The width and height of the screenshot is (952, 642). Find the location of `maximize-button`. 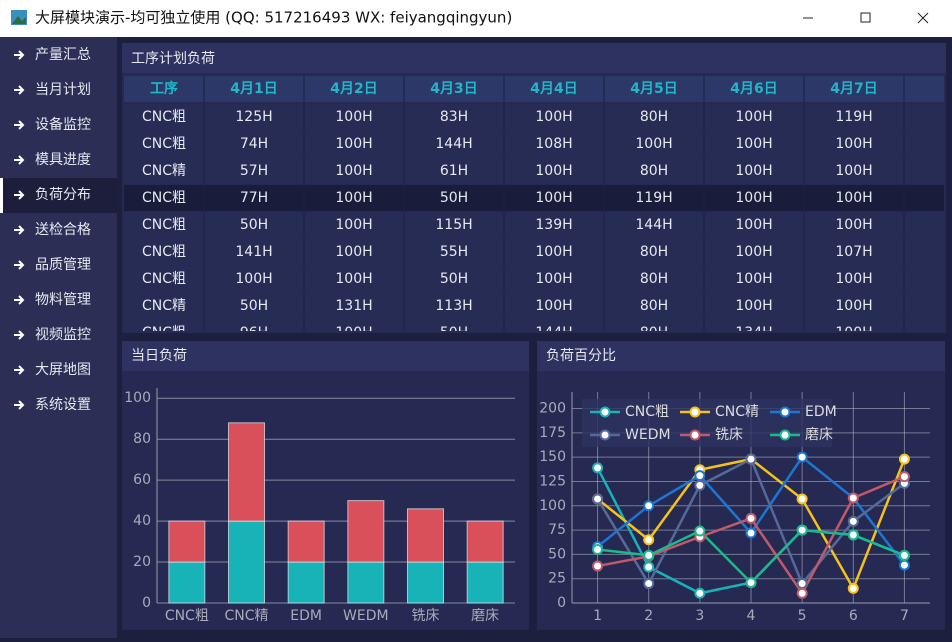

maximize-button is located at coordinates (865, 17).